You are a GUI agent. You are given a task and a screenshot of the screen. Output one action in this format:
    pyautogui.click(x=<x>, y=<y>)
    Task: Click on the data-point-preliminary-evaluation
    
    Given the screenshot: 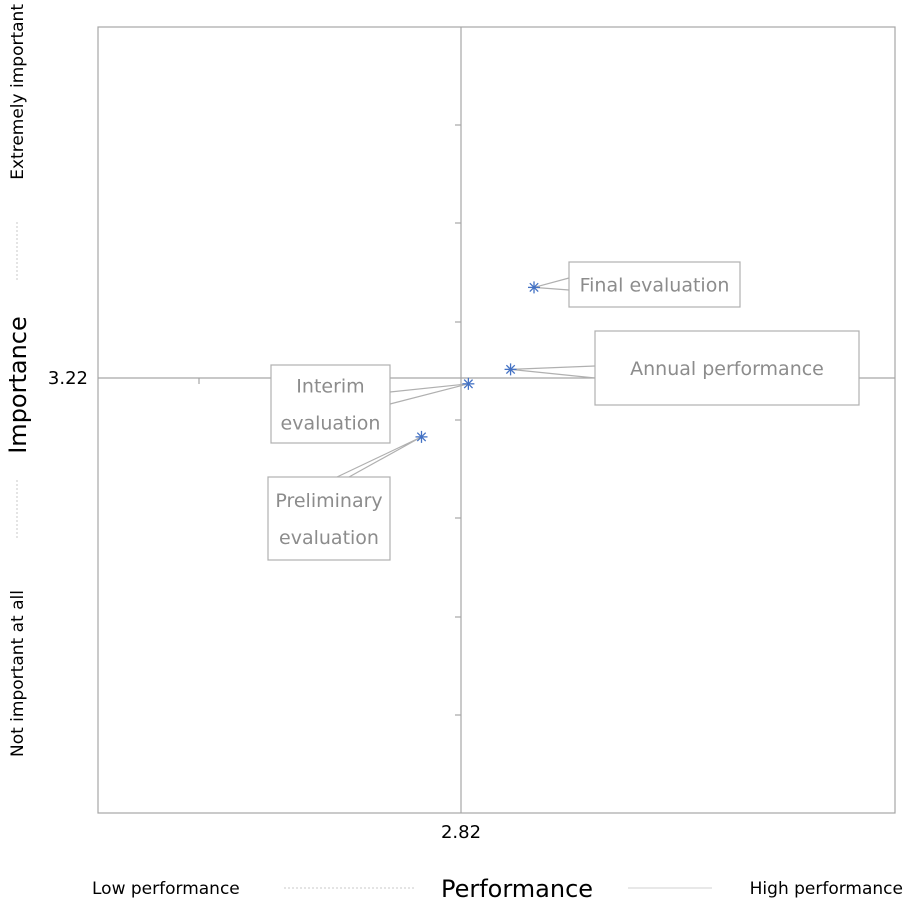 What is the action you would take?
    pyautogui.click(x=421, y=436)
    